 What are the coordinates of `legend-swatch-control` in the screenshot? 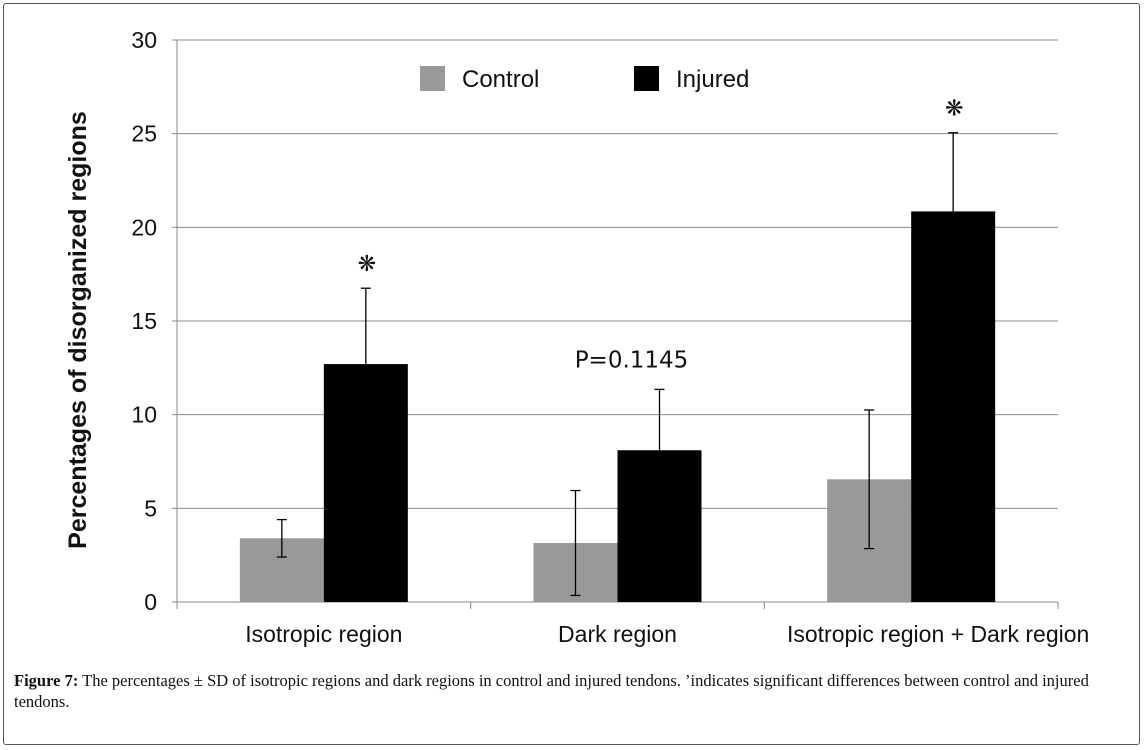 It's located at (432, 78).